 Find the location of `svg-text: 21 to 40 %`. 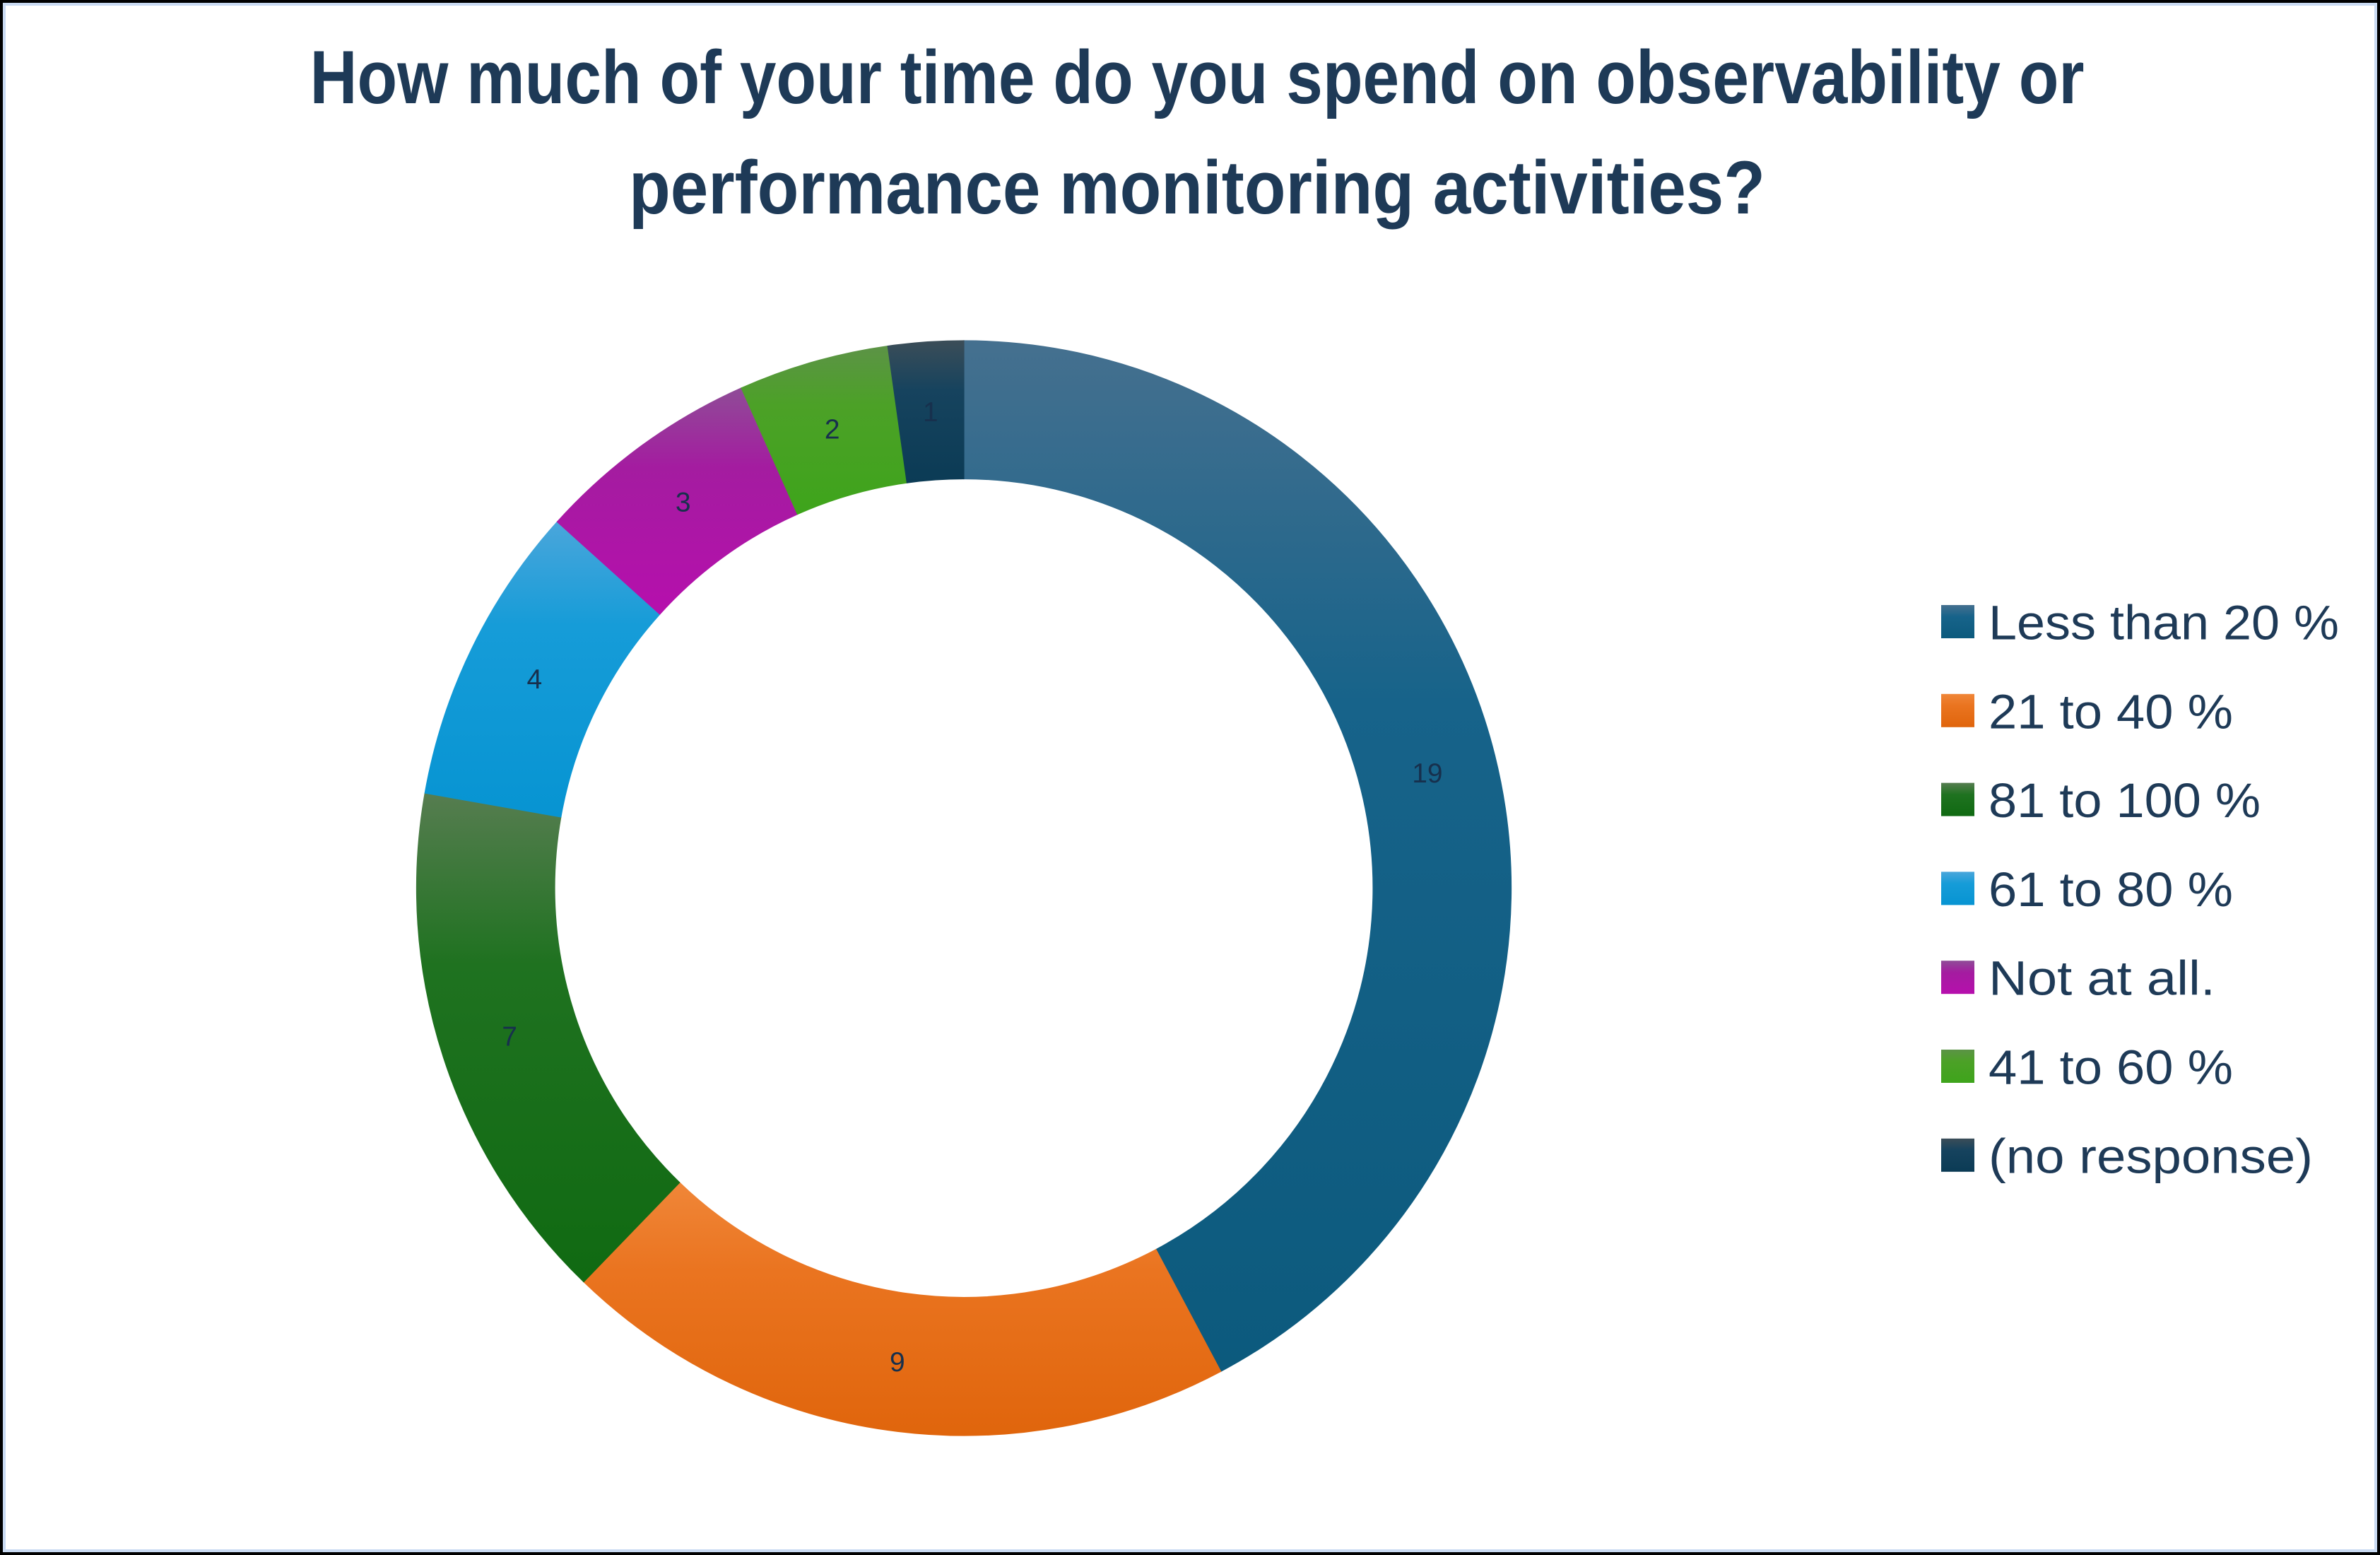

svg-text: 21 to 40 % is located at coordinates (2111, 711).